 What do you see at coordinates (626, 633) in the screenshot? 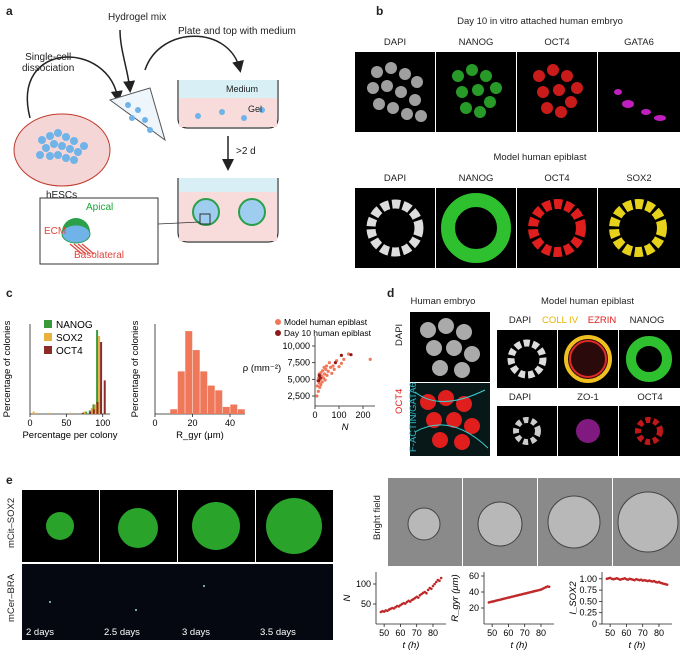
I see `e3-xtick-label: 60` at bounding box center [626, 633].